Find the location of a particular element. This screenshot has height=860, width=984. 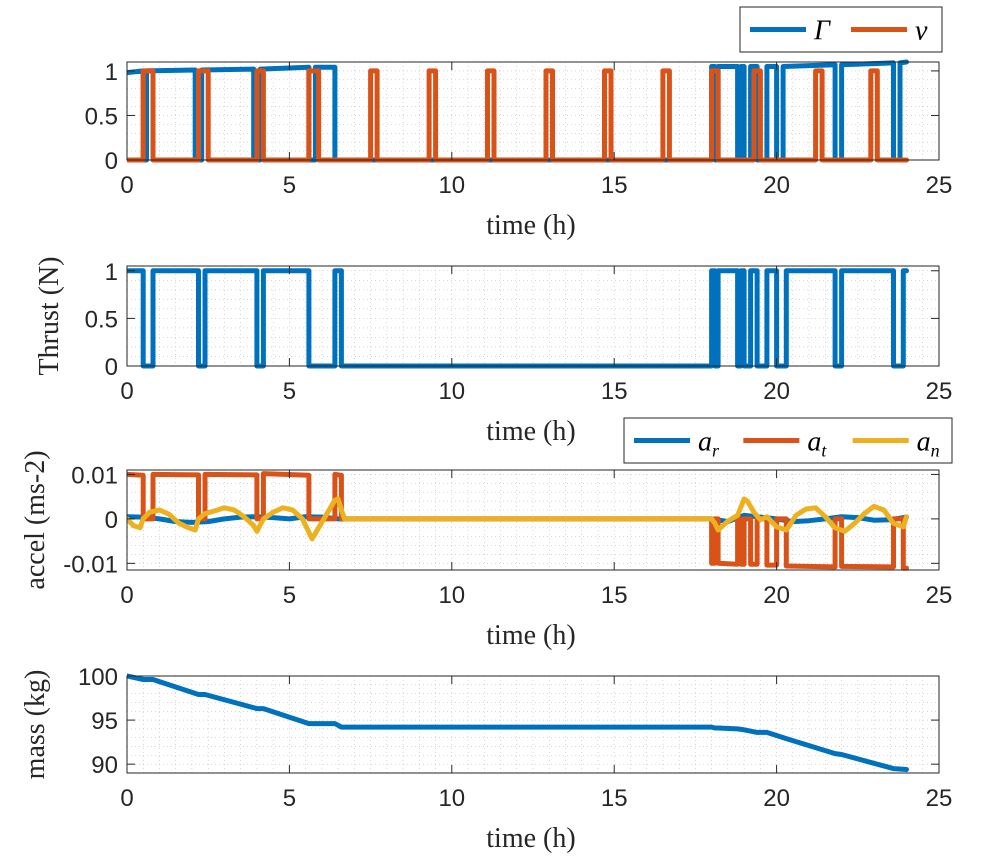

series-line-an is located at coordinates (518, 519).